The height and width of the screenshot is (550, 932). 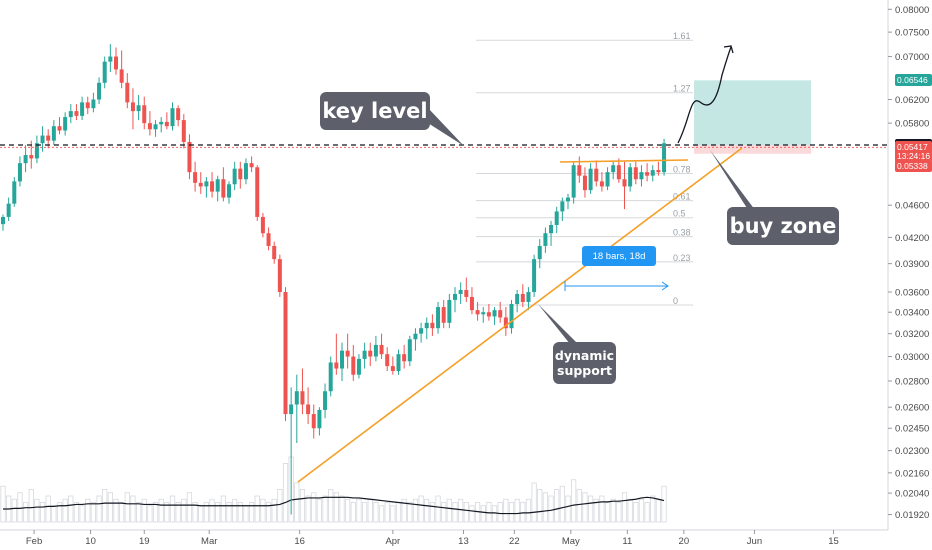 What do you see at coordinates (912, 292) in the screenshot?
I see `price-tick-label: 0.03600` at bounding box center [912, 292].